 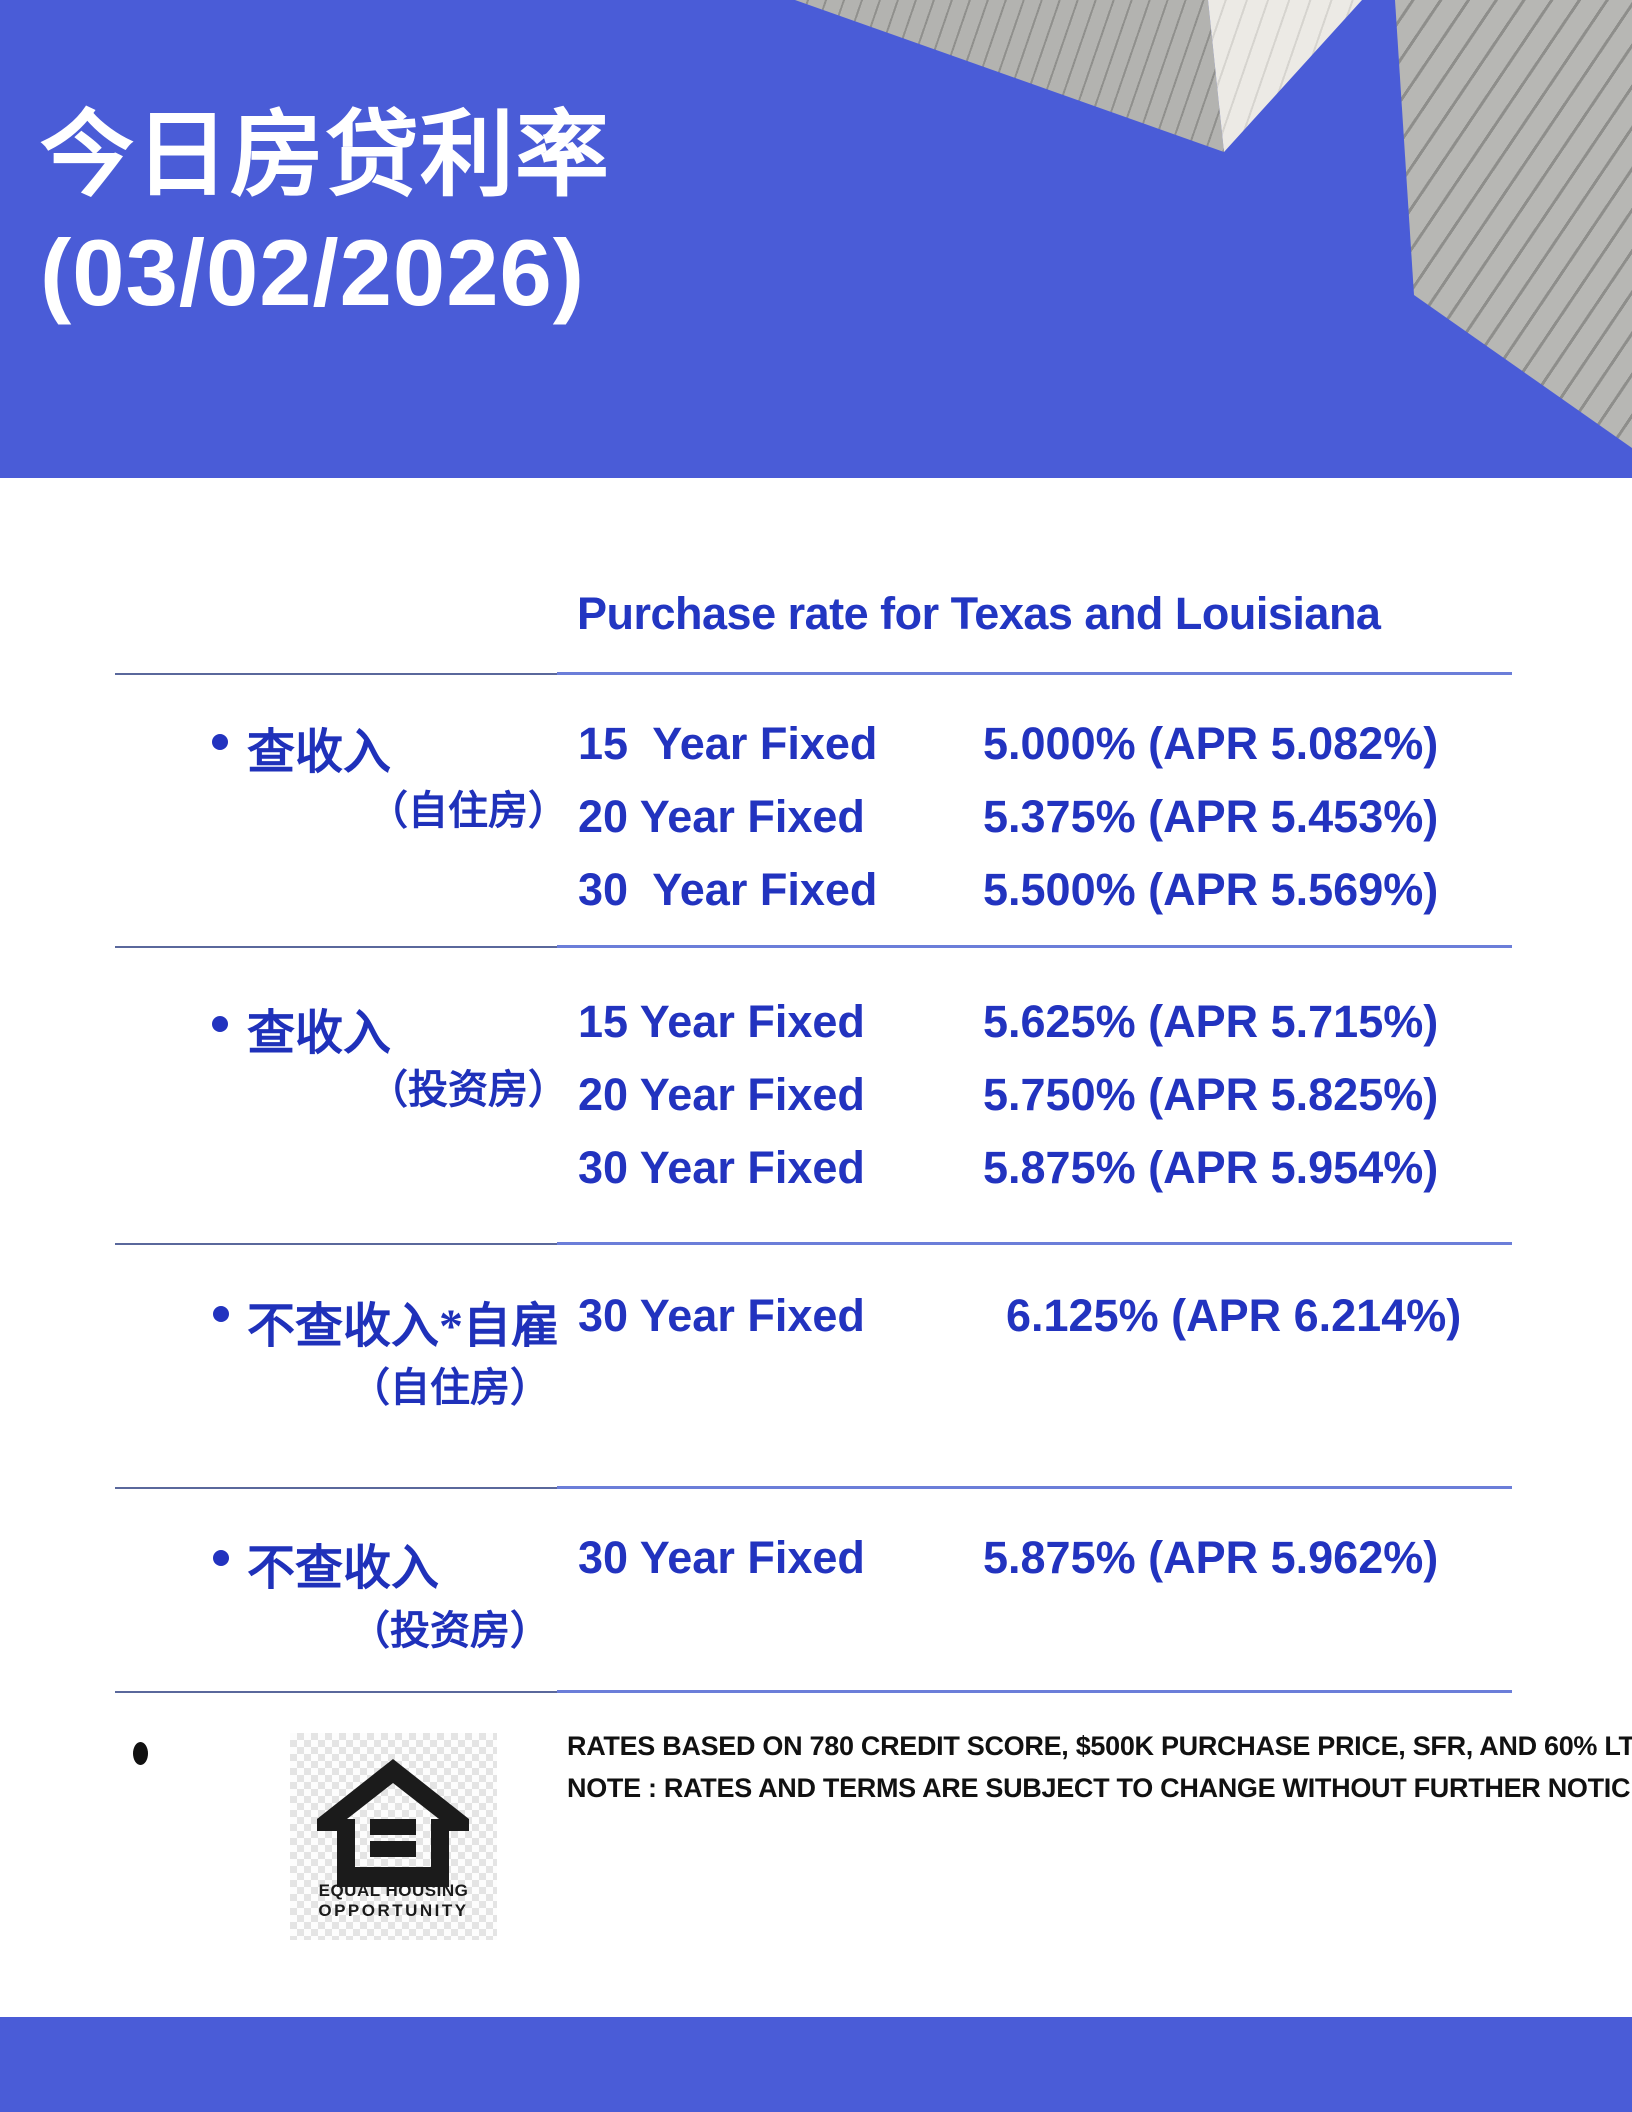 What do you see at coordinates (325, 214) in the screenshot?
I see `page-title: 今日房贷利率 (03/02/2026)` at bounding box center [325, 214].